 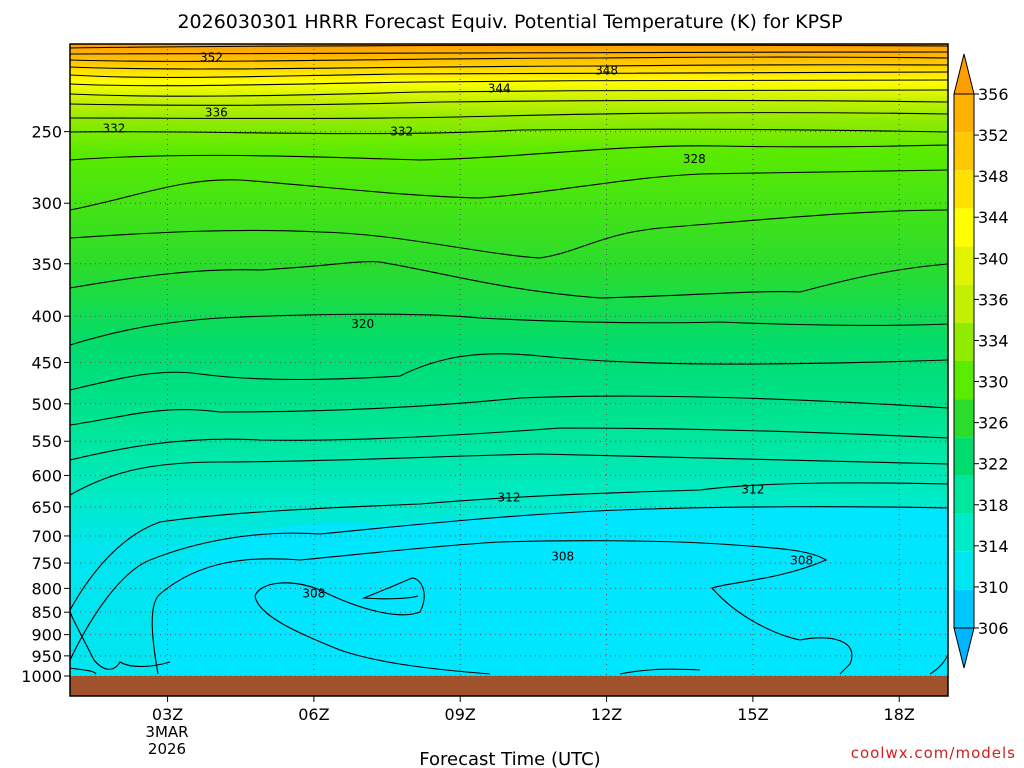 What do you see at coordinates (46, 264) in the screenshot?
I see `y-tick-label: 350` at bounding box center [46, 264].